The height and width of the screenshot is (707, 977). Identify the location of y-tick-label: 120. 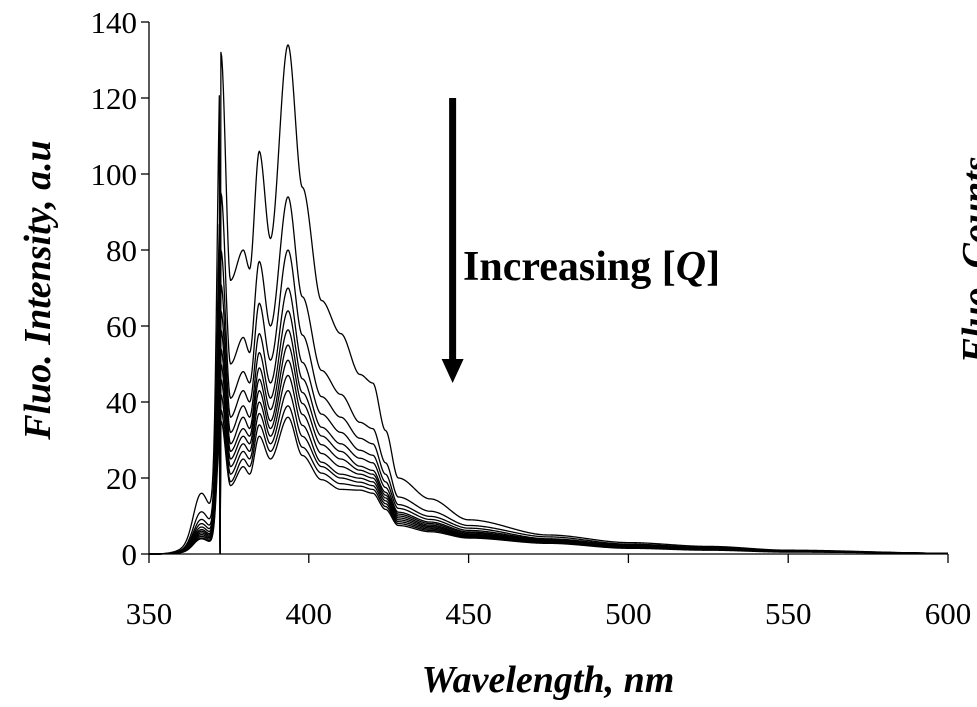
(114, 98).